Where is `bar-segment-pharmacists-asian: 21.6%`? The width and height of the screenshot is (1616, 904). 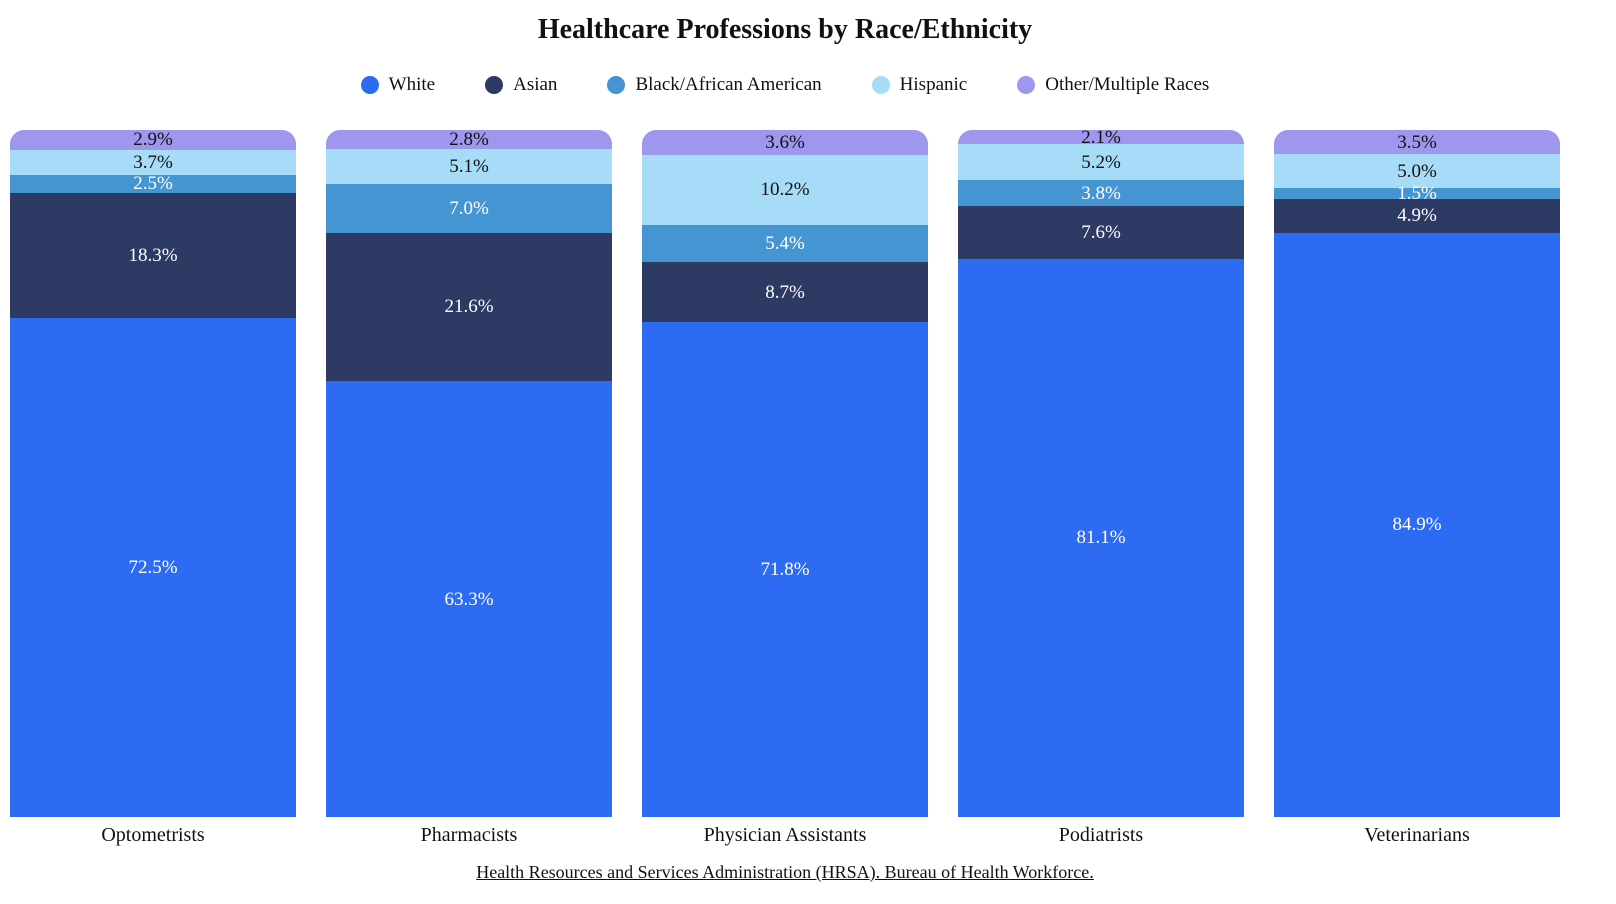
bar-segment-pharmacists-asian: 21.6% is located at coordinates (469, 307).